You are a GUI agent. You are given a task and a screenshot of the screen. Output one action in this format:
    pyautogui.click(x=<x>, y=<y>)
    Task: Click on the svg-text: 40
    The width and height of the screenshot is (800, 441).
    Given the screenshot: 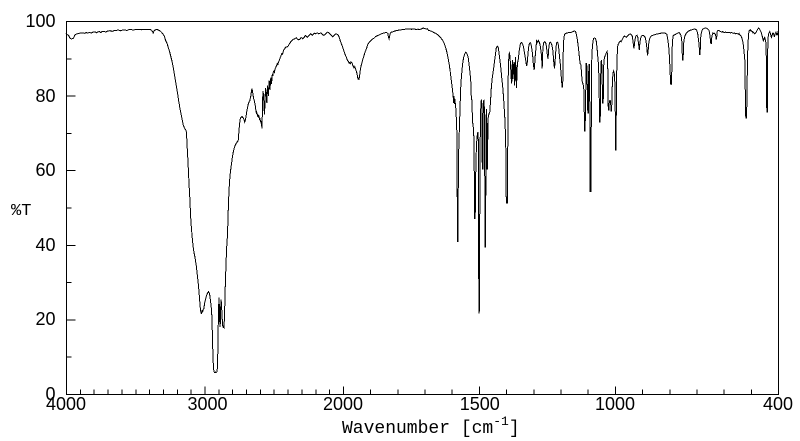 What is the action you would take?
    pyautogui.click(x=45, y=245)
    